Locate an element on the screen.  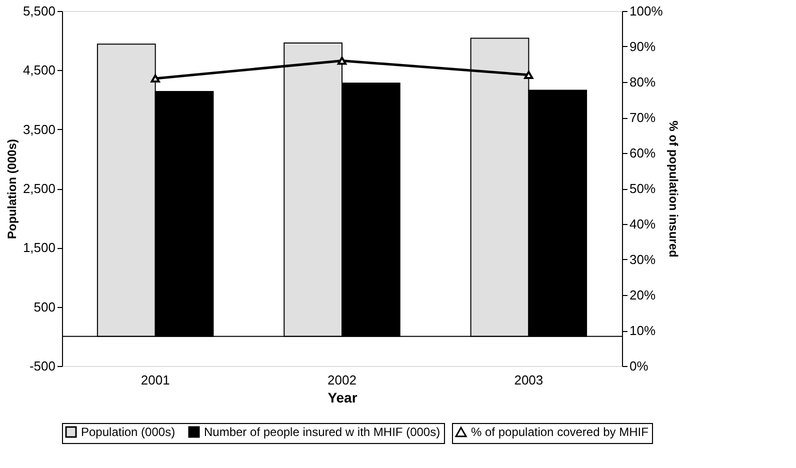
y2-tick-label: 90% is located at coordinates (643, 46).